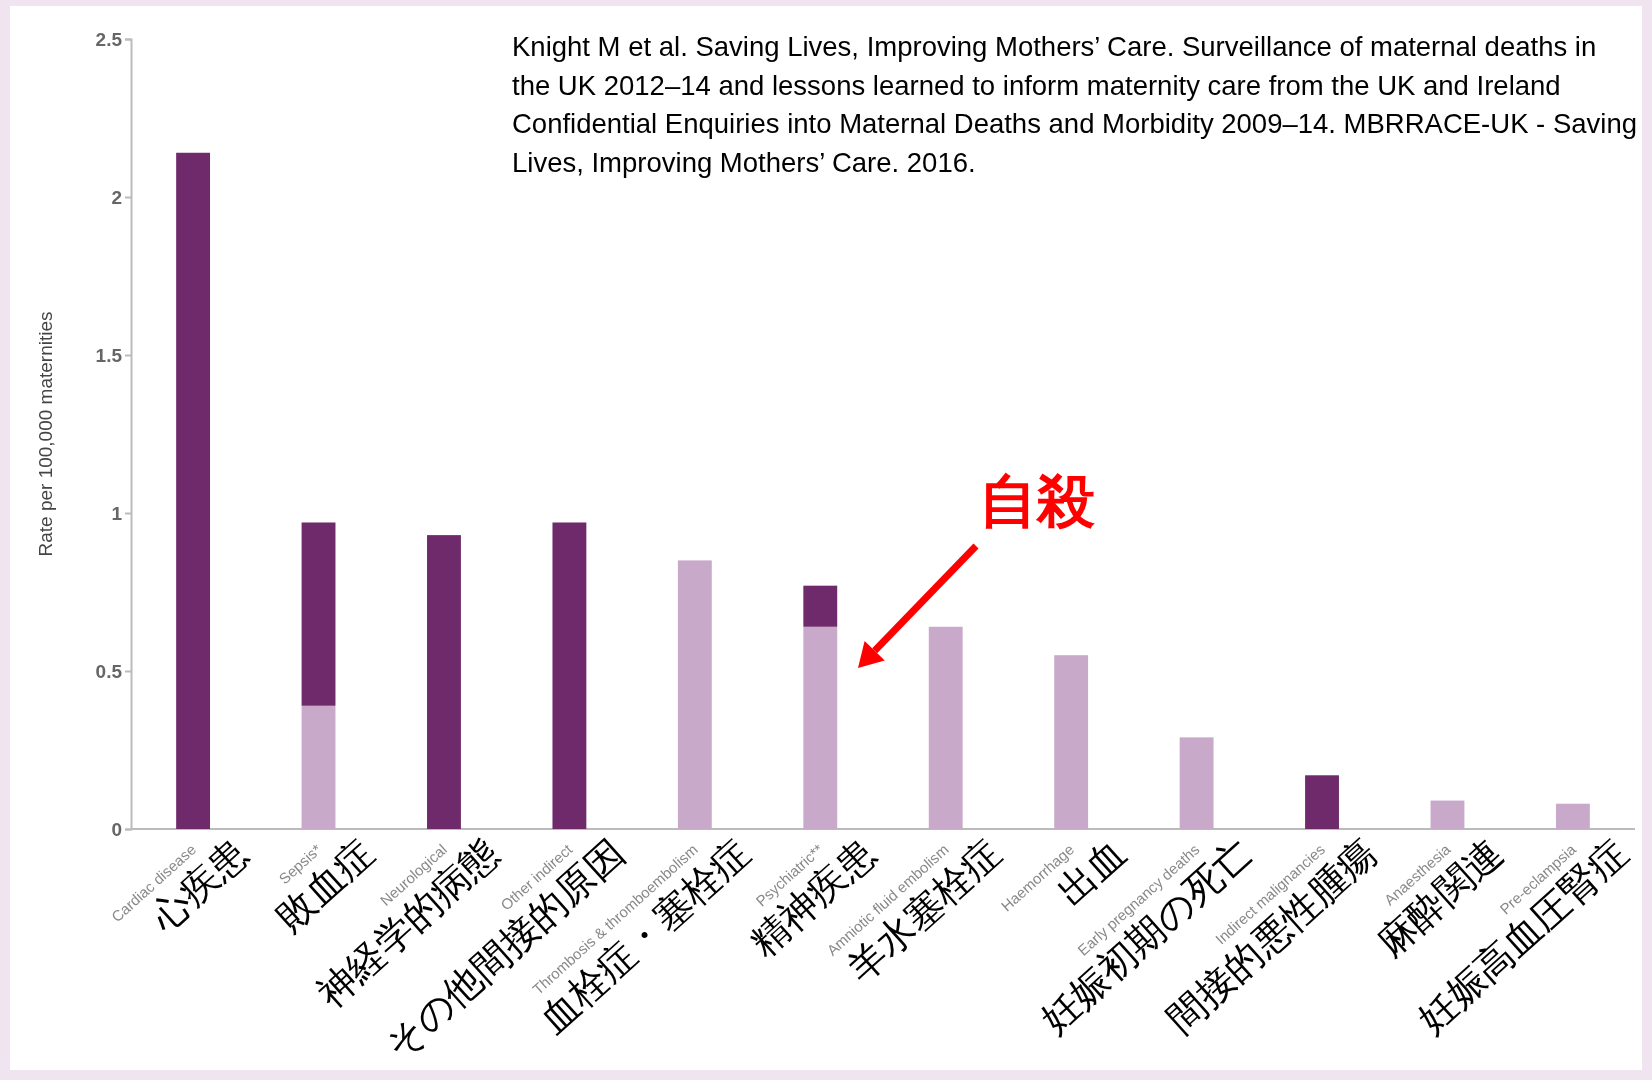  I want to click on y-tick-label: 1.5, so click(109, 355).